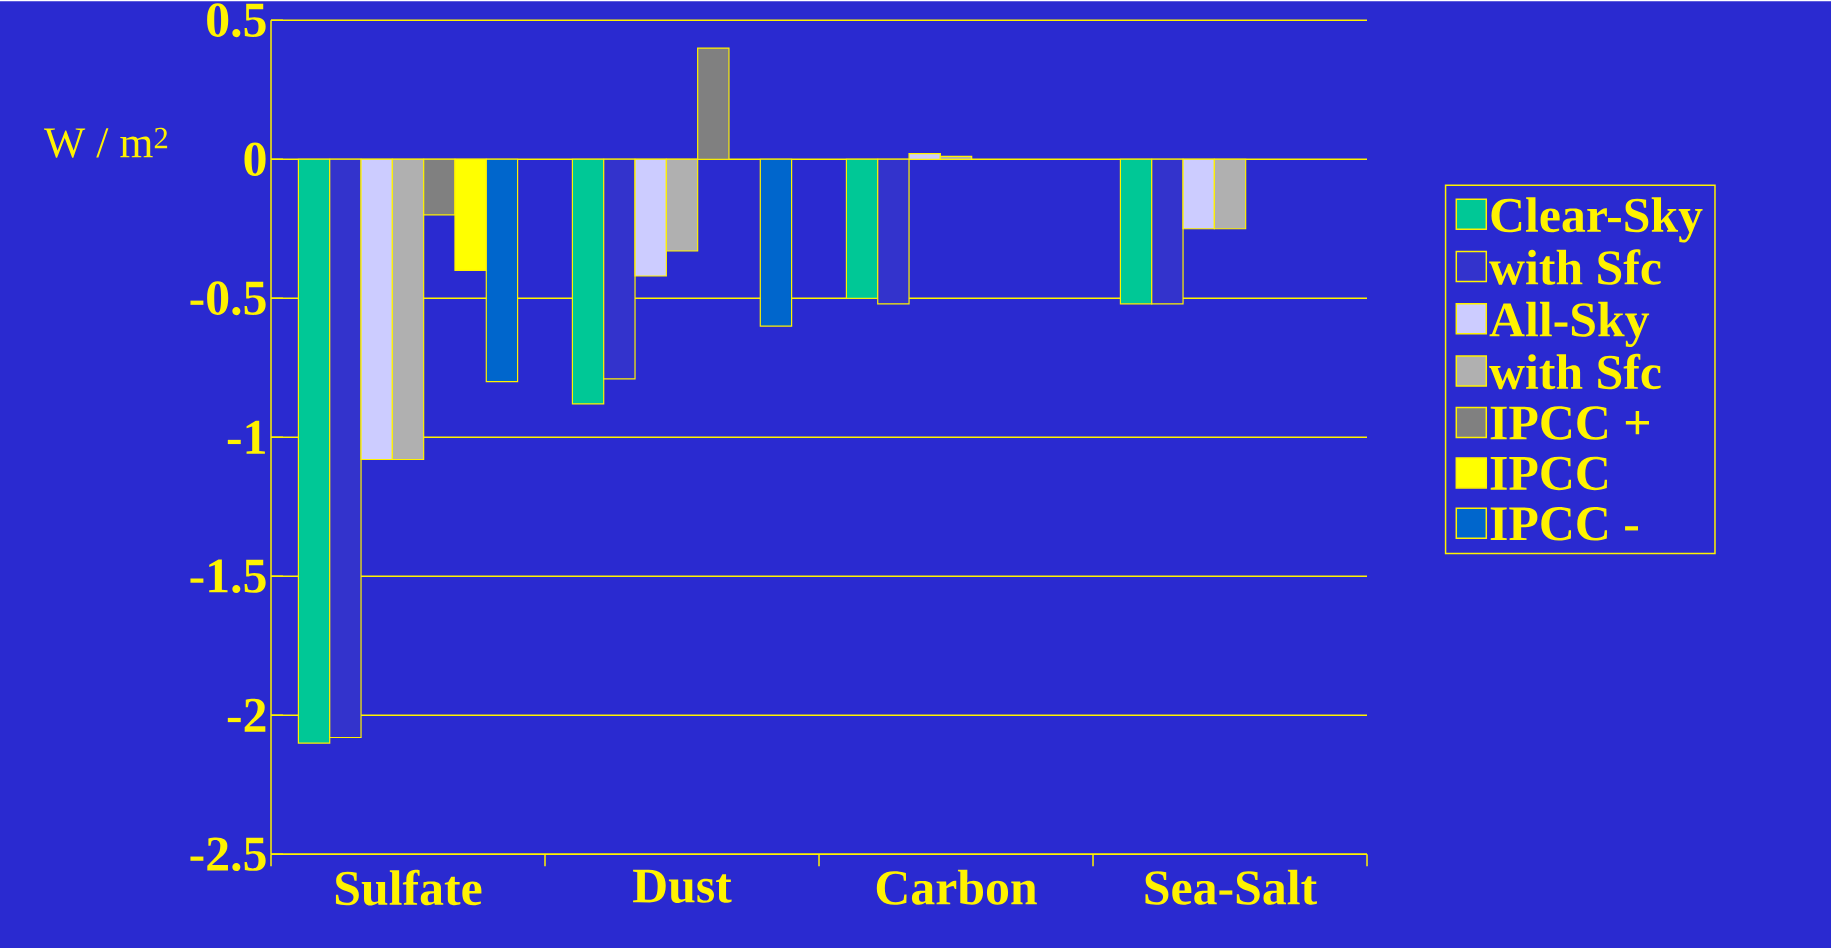 This screenshot has width=1831, height=948. I want to click on x-tick-label: Dust, so click(682, 886).